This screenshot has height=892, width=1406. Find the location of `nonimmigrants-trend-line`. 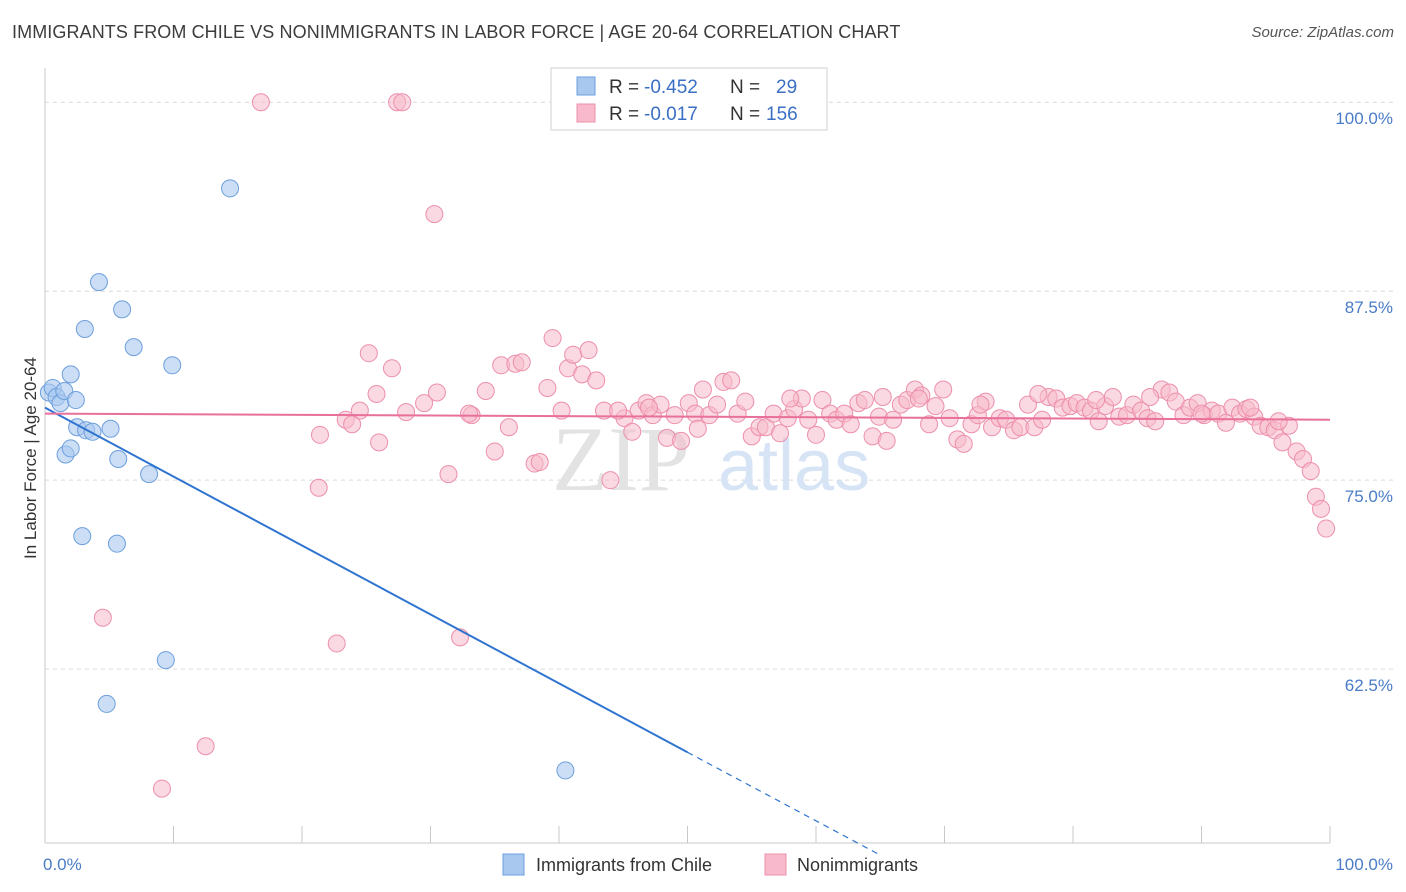

nonimmigrants-trend-line is located at coordinates (687, 416).